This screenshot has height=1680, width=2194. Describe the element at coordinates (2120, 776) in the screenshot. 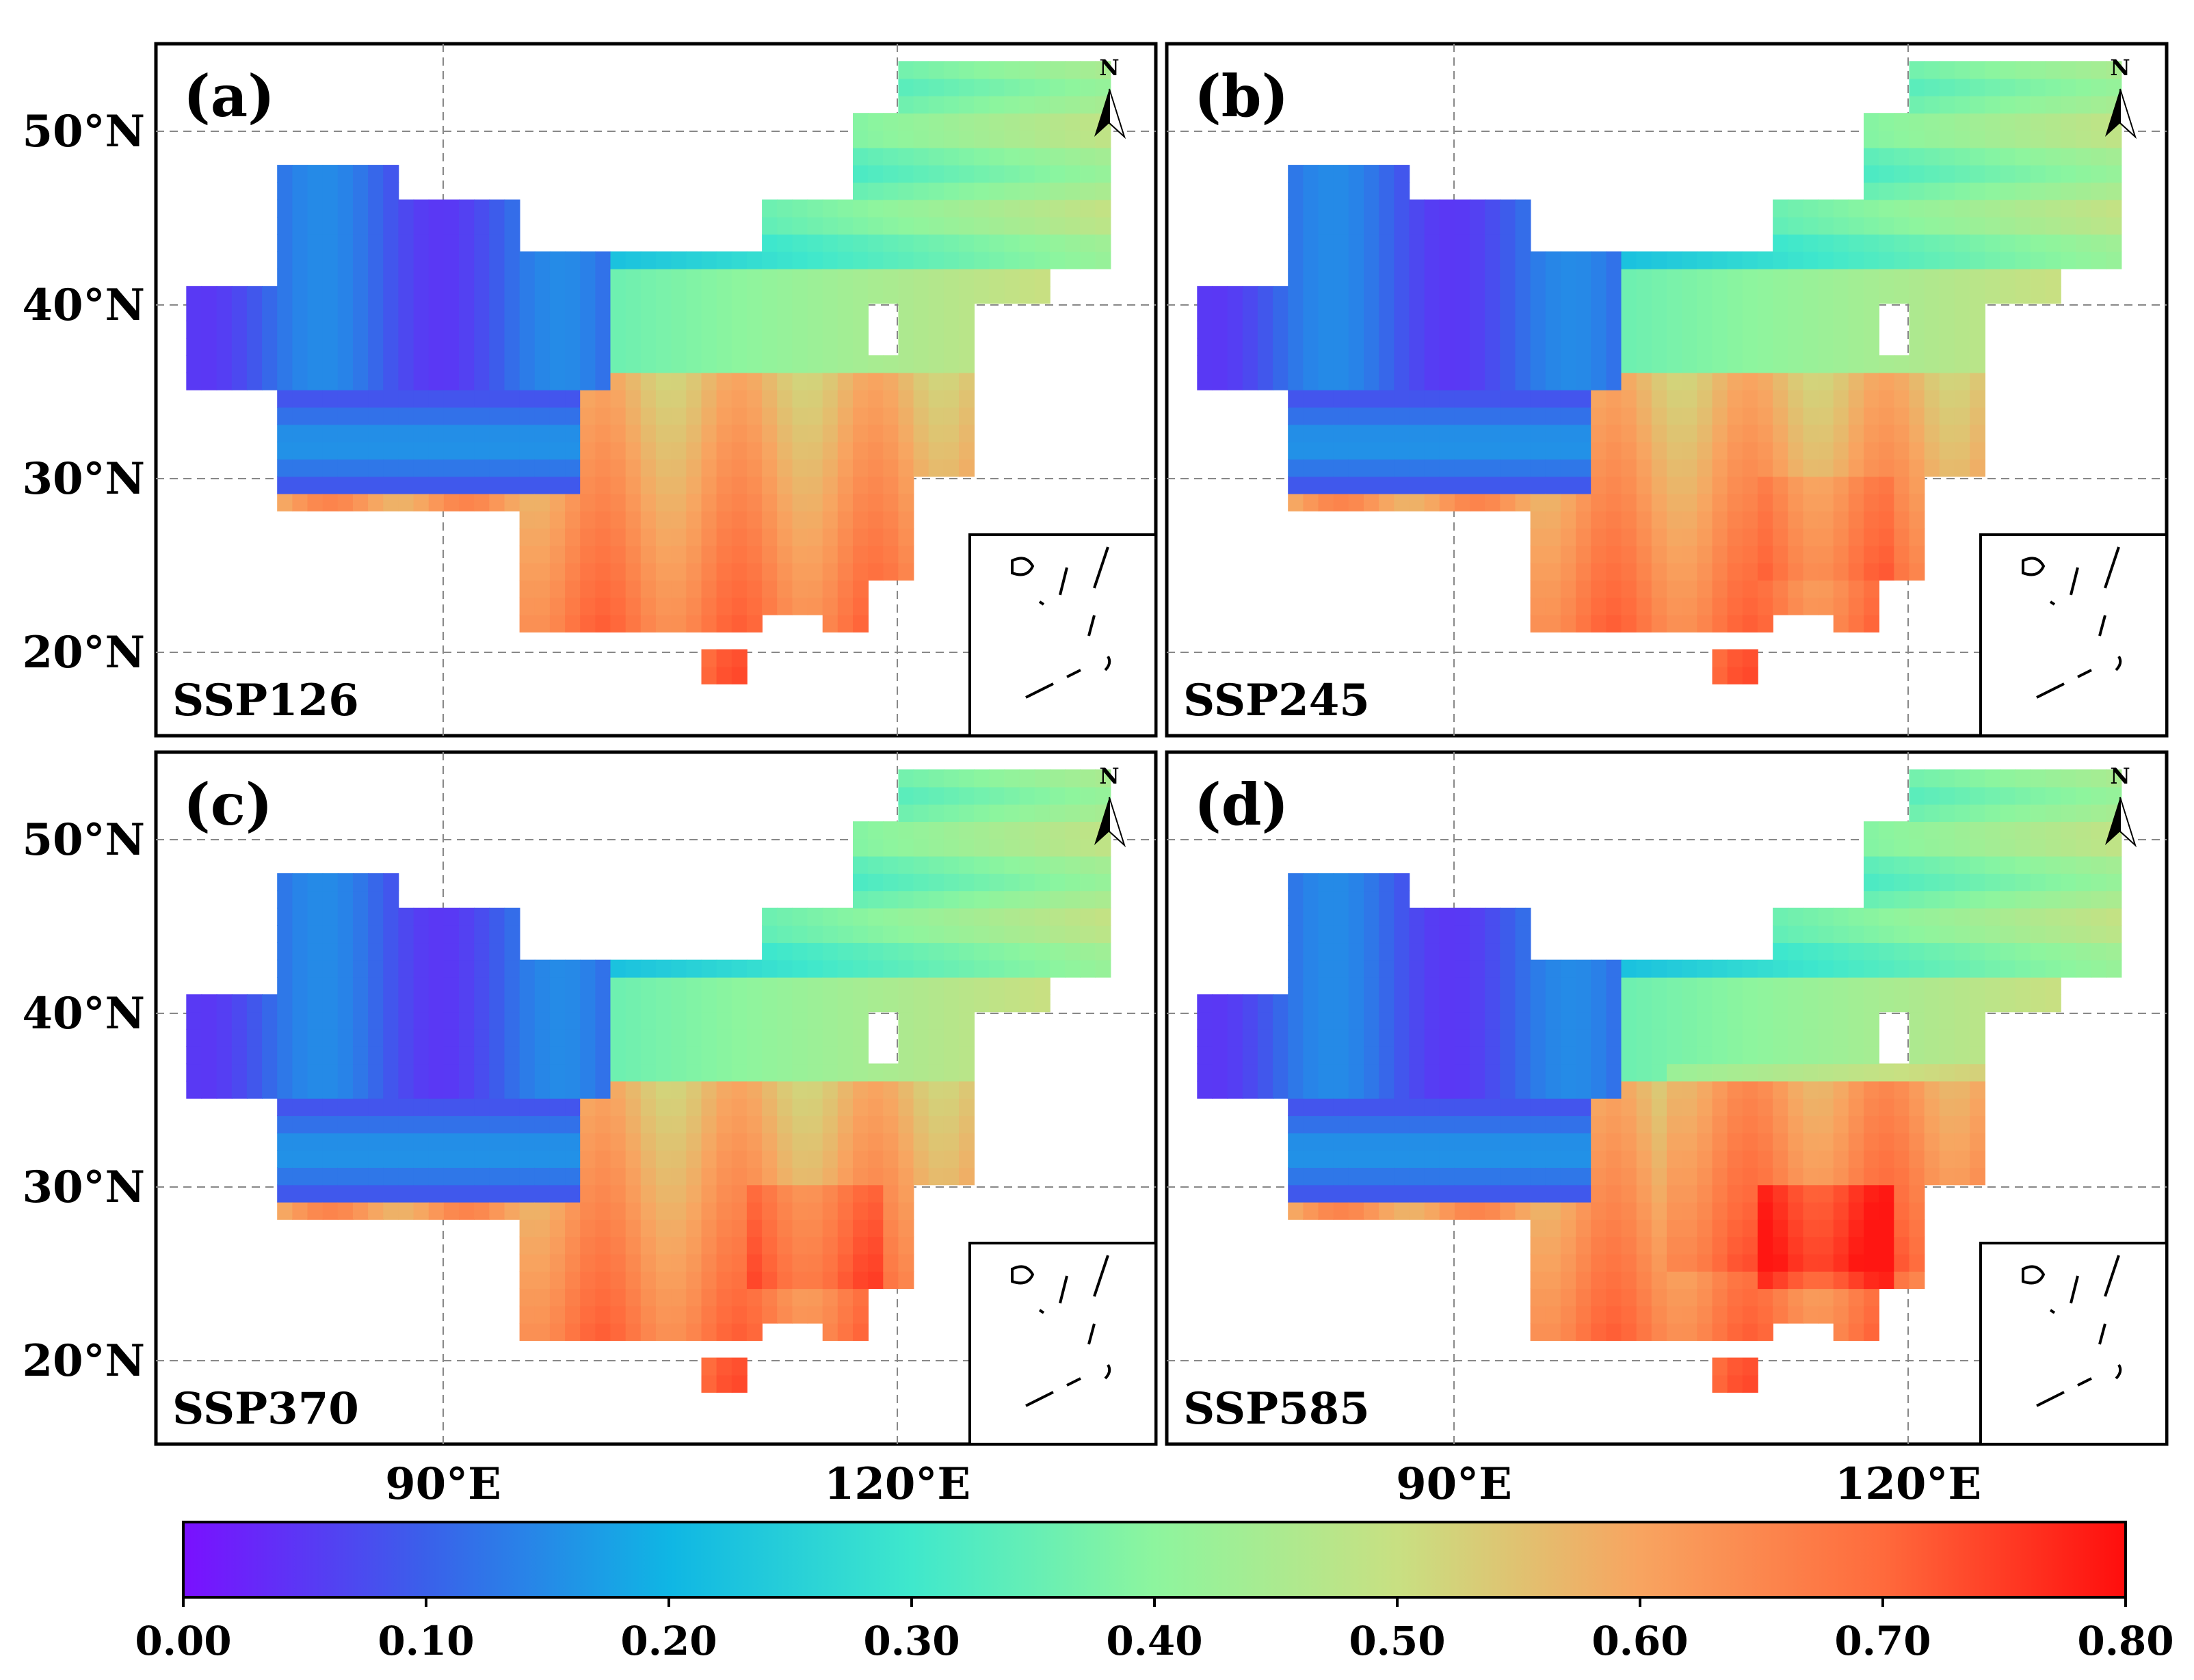

I see `north-label-d: N` at that location.